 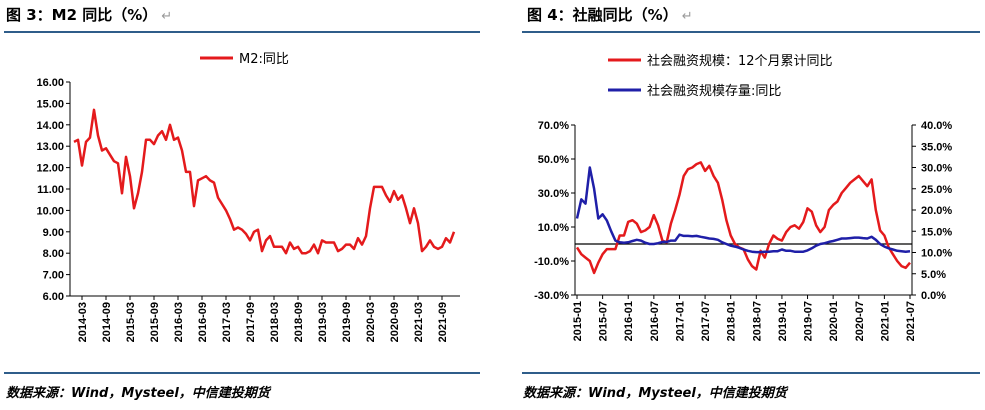 What do you see at coordinates (89, 15) in the screenshot?
I see `left-figure-title: 图 3：M2 同比（%） ↵` at bounding box center [89, 15].